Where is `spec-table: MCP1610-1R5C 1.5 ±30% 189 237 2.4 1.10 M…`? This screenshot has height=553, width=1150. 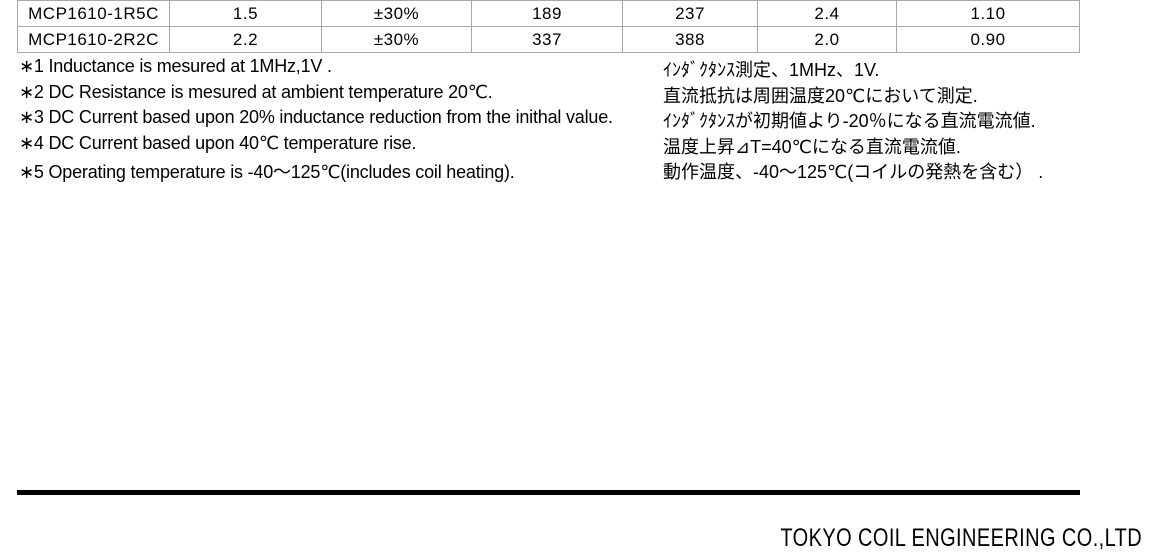 spec-table: MCP1610-1R5C 1.5 ±30% 189 237 2.4 1.10 M… is located at coordinates (548, 26).